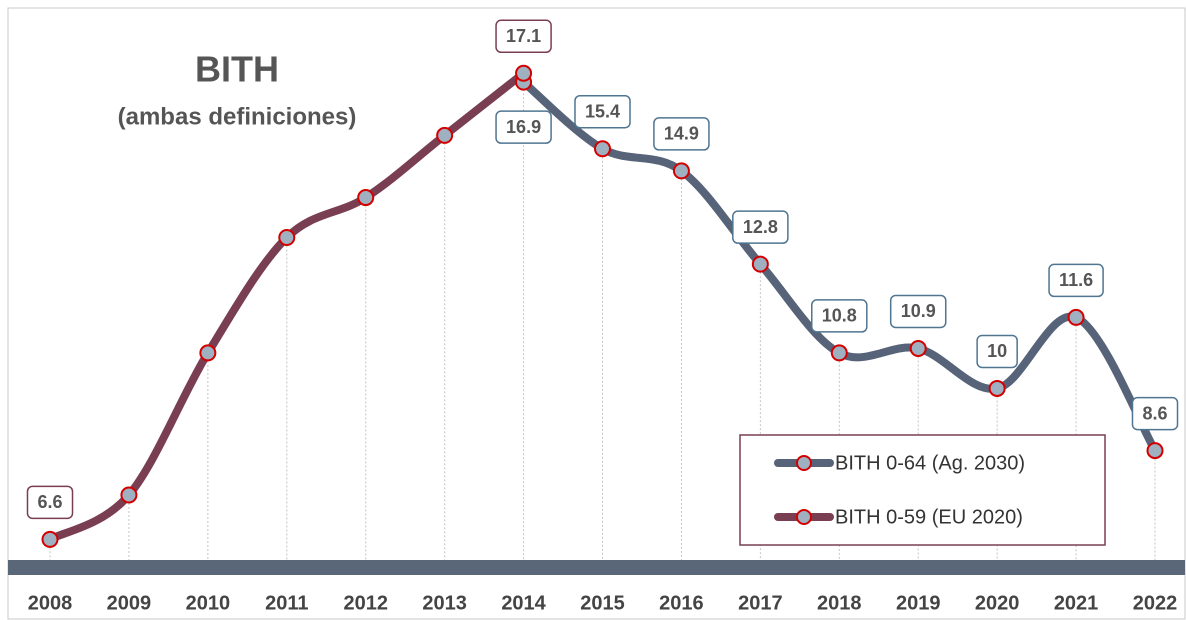 The height and width of the screenshot is (620, 1186). I want to click on data-label: 14.9, so click(681, 134).